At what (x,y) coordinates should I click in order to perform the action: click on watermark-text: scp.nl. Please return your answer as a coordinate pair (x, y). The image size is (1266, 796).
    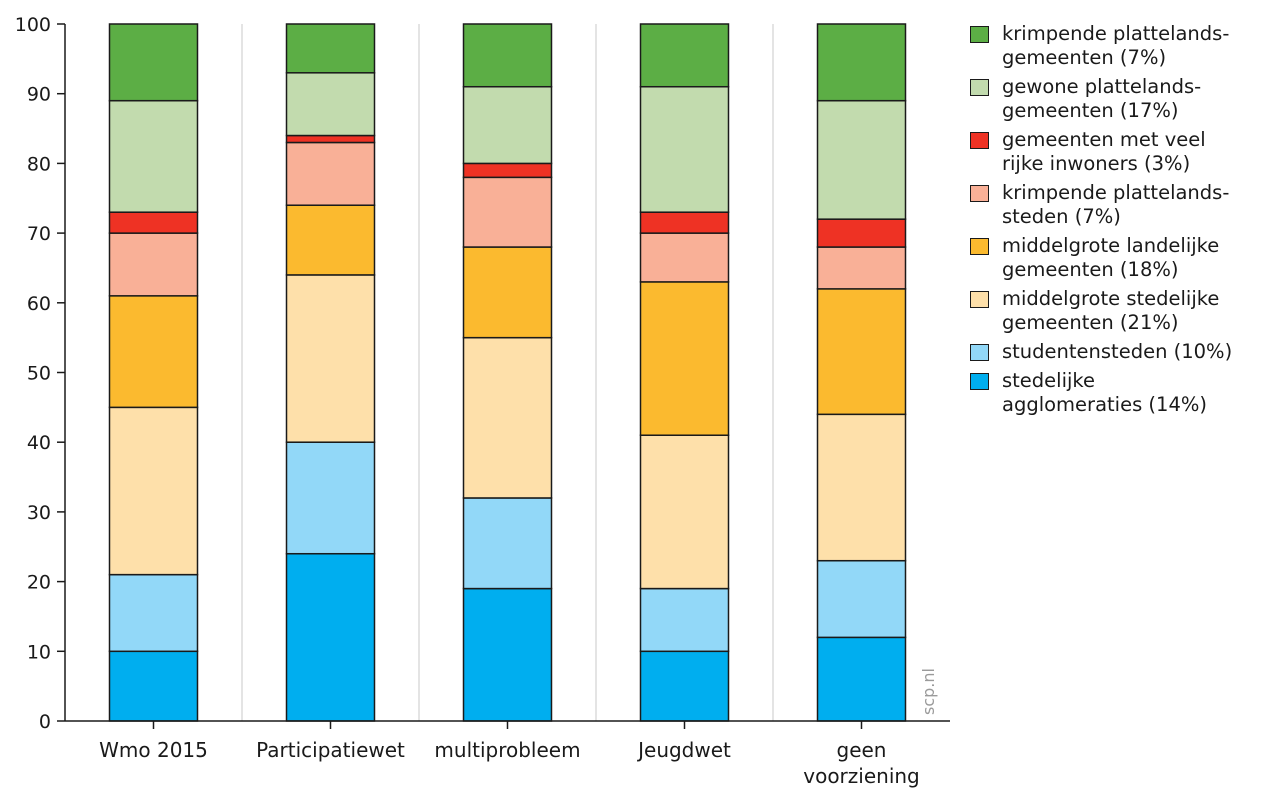
    Looking at the image, I should click on (928, 691).